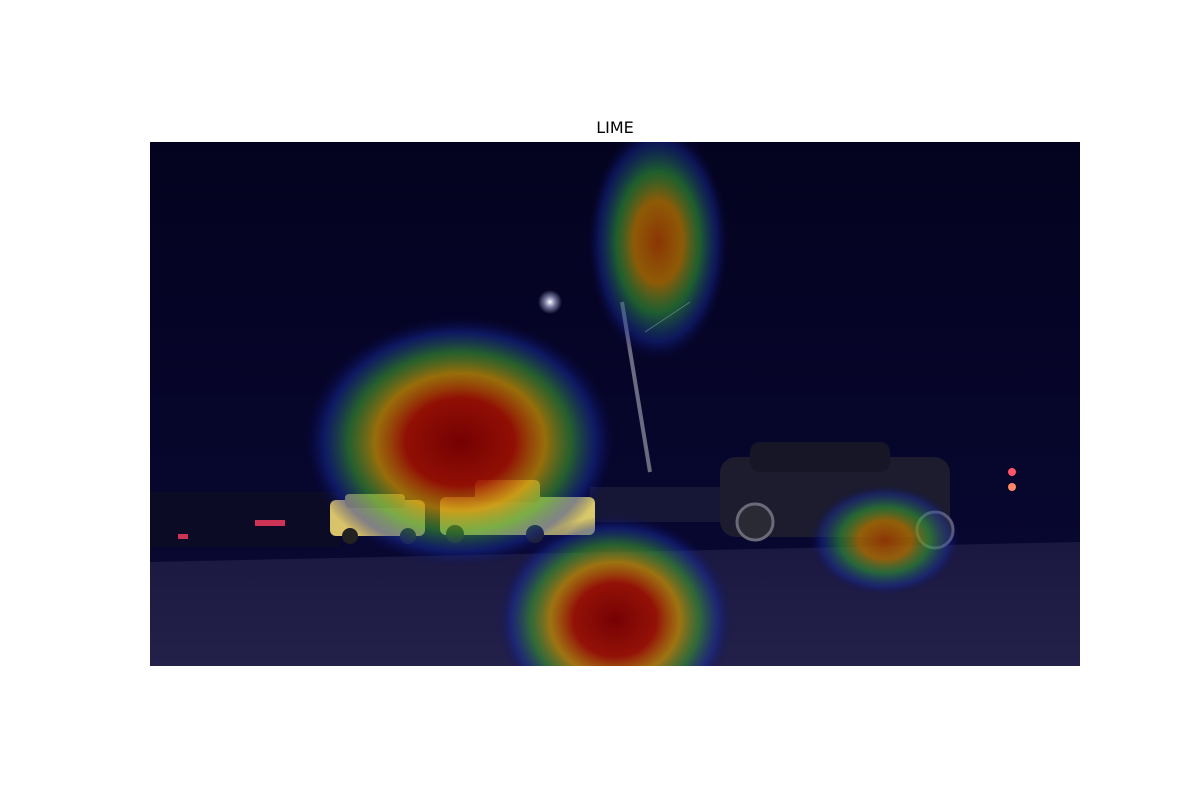 The width and height of the screenshot is (1200, 800). Describe the element at coordinates (615, 127) in the screenshot. I see `figure-title: LIME` at that location.